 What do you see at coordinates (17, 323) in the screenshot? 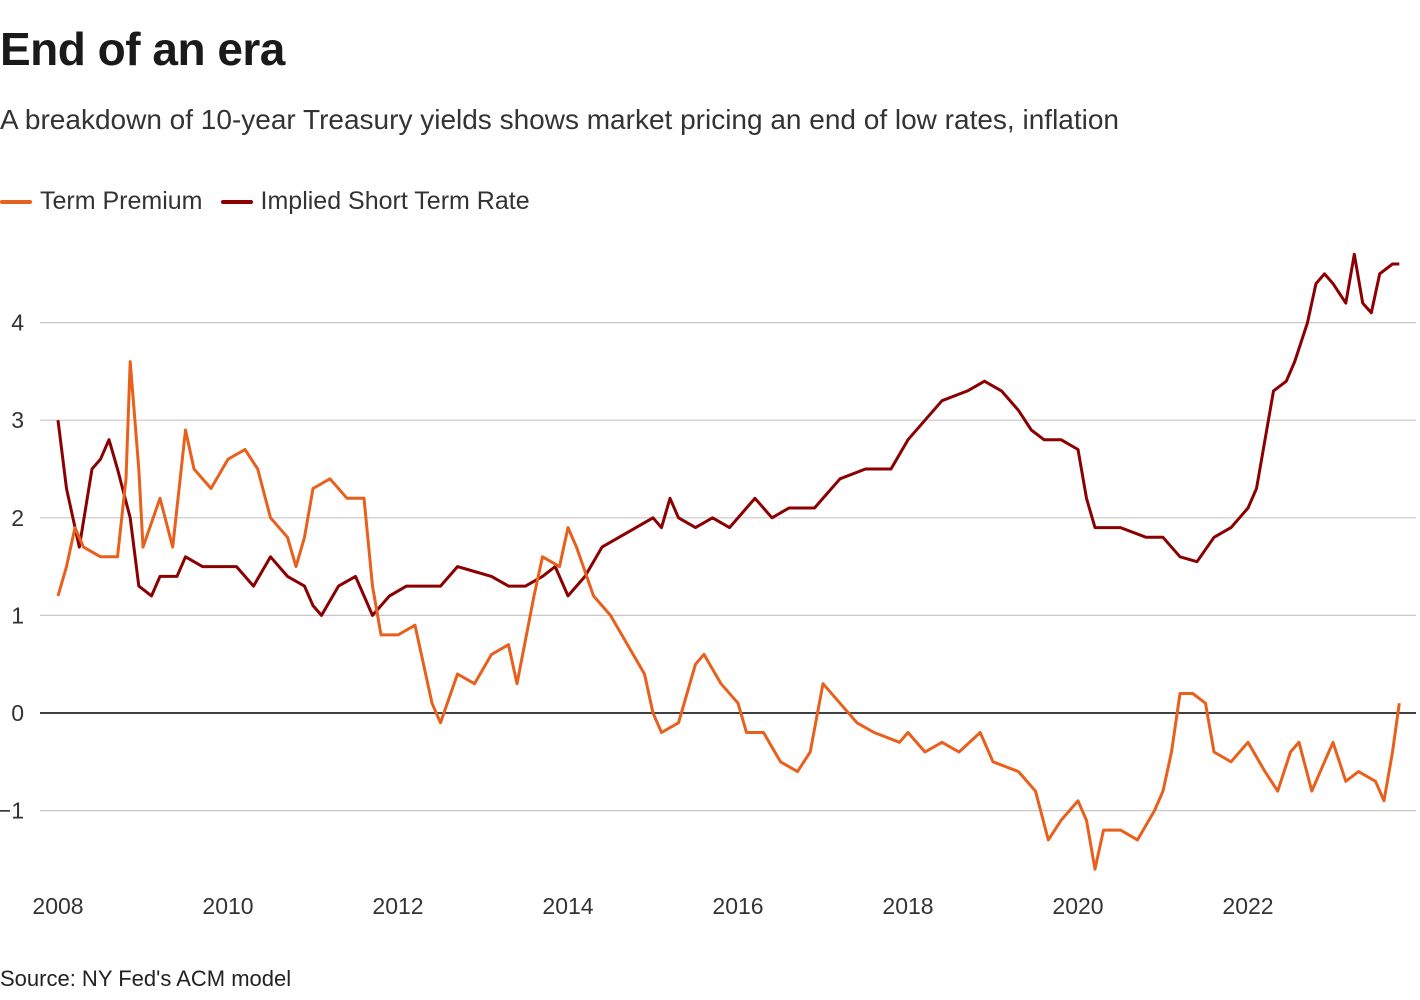
I see `y-tick-label: 4` at bounding box center [17, 323].